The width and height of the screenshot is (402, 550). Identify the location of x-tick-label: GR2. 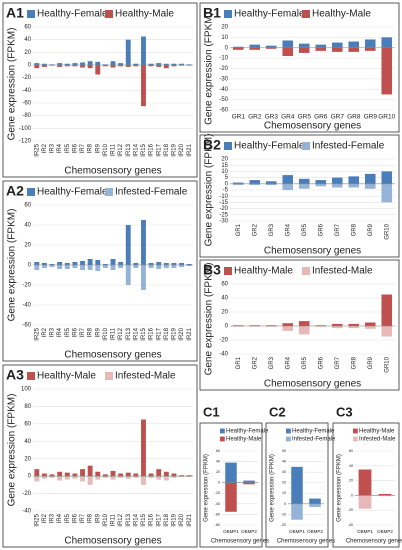
(255, 229).